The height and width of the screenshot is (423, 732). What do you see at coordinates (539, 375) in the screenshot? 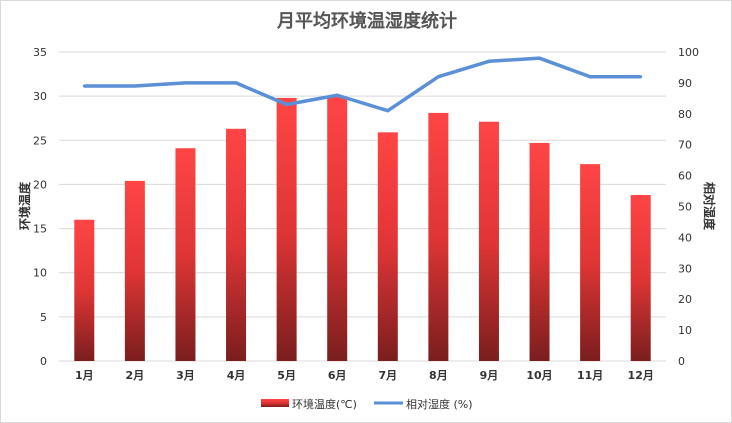
I see `x-tick-label: 10月` at bounding box center [539, 375].